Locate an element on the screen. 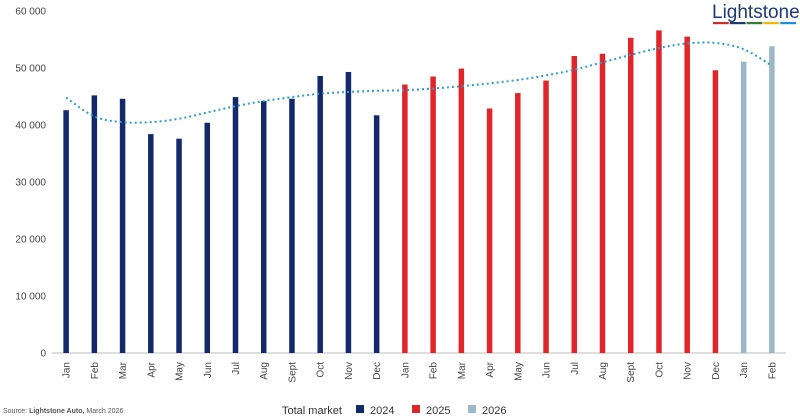 The image size is (800, 420). y-axis: 0 10 000 20 000 30 000 40 000 50 000 60 000 is located at coordinates (30, 183).